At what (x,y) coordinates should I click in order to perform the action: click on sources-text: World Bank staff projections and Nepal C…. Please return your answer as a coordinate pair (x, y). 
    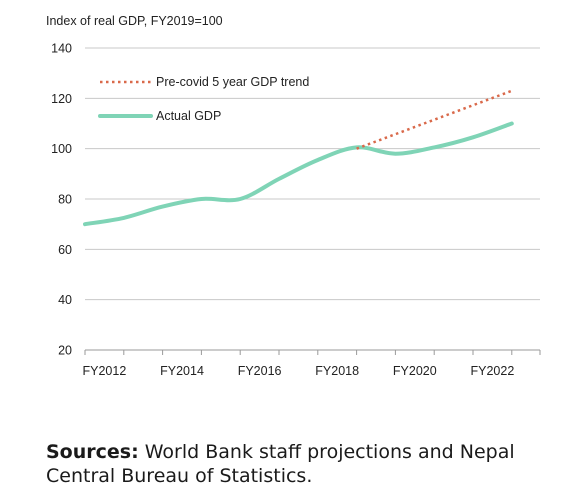
    Looking at the image, I should click on (280, 464).